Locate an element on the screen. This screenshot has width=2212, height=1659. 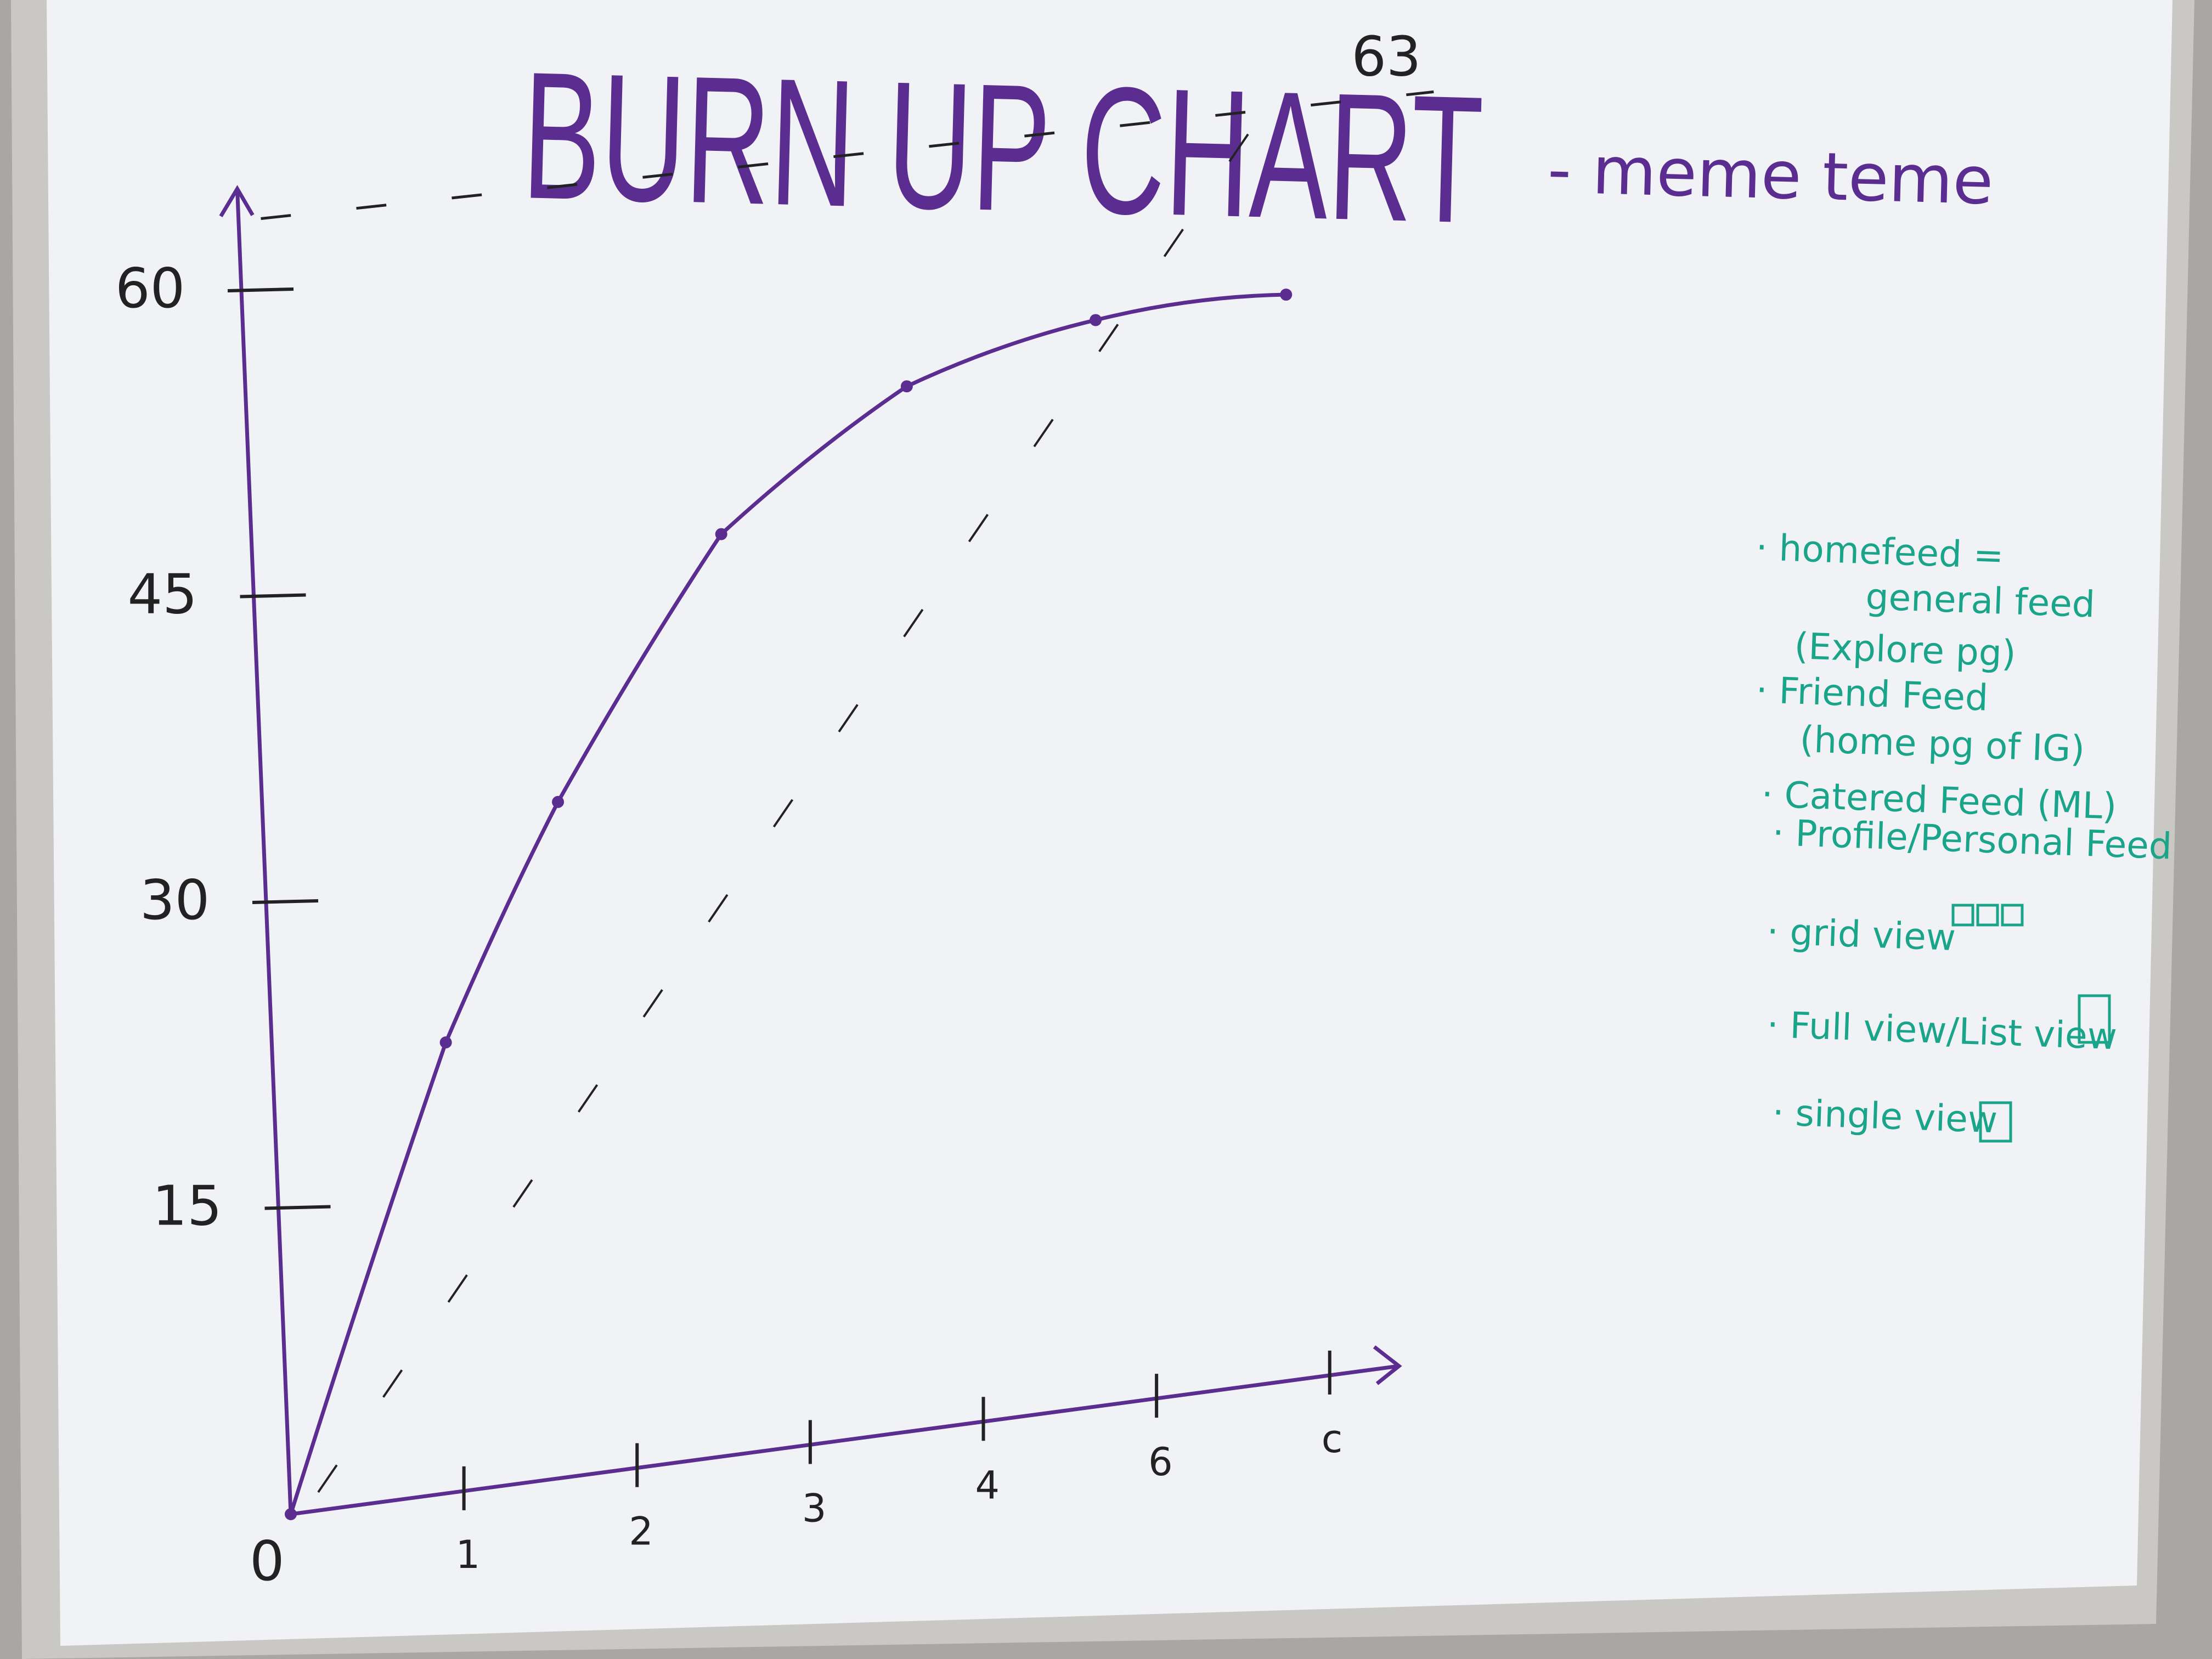
y-tick-label: 15 is located at coordinates (188, 1206).